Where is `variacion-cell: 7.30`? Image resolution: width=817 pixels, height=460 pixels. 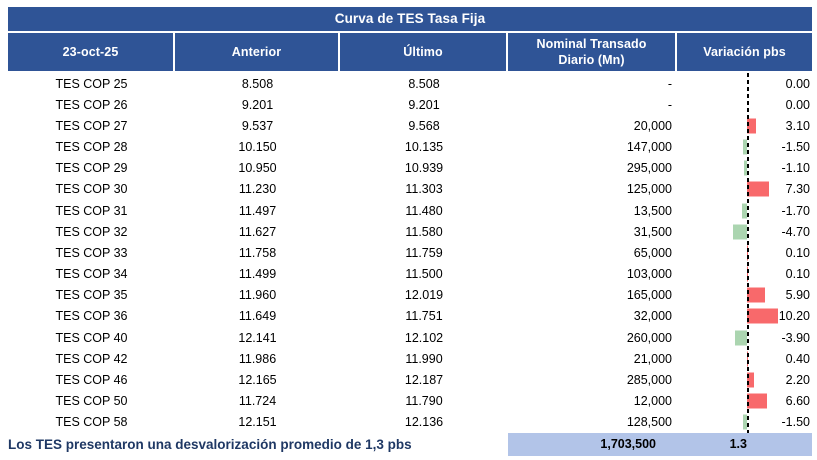 variacion-cell: 7.30 is located at coordinates (744, 189).